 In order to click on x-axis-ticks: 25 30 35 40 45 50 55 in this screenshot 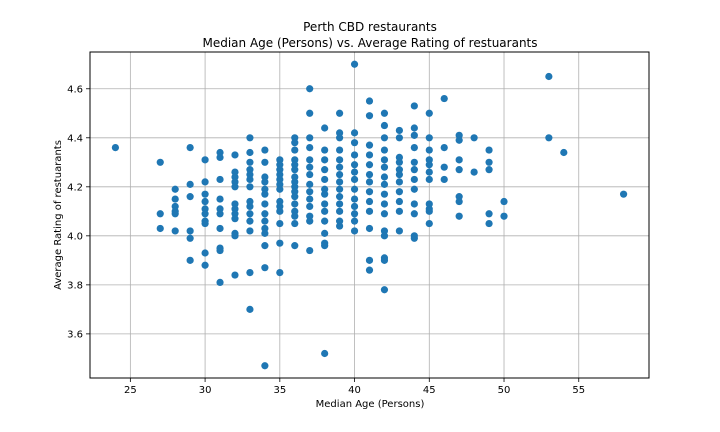, I will do `click(354, 387)`.